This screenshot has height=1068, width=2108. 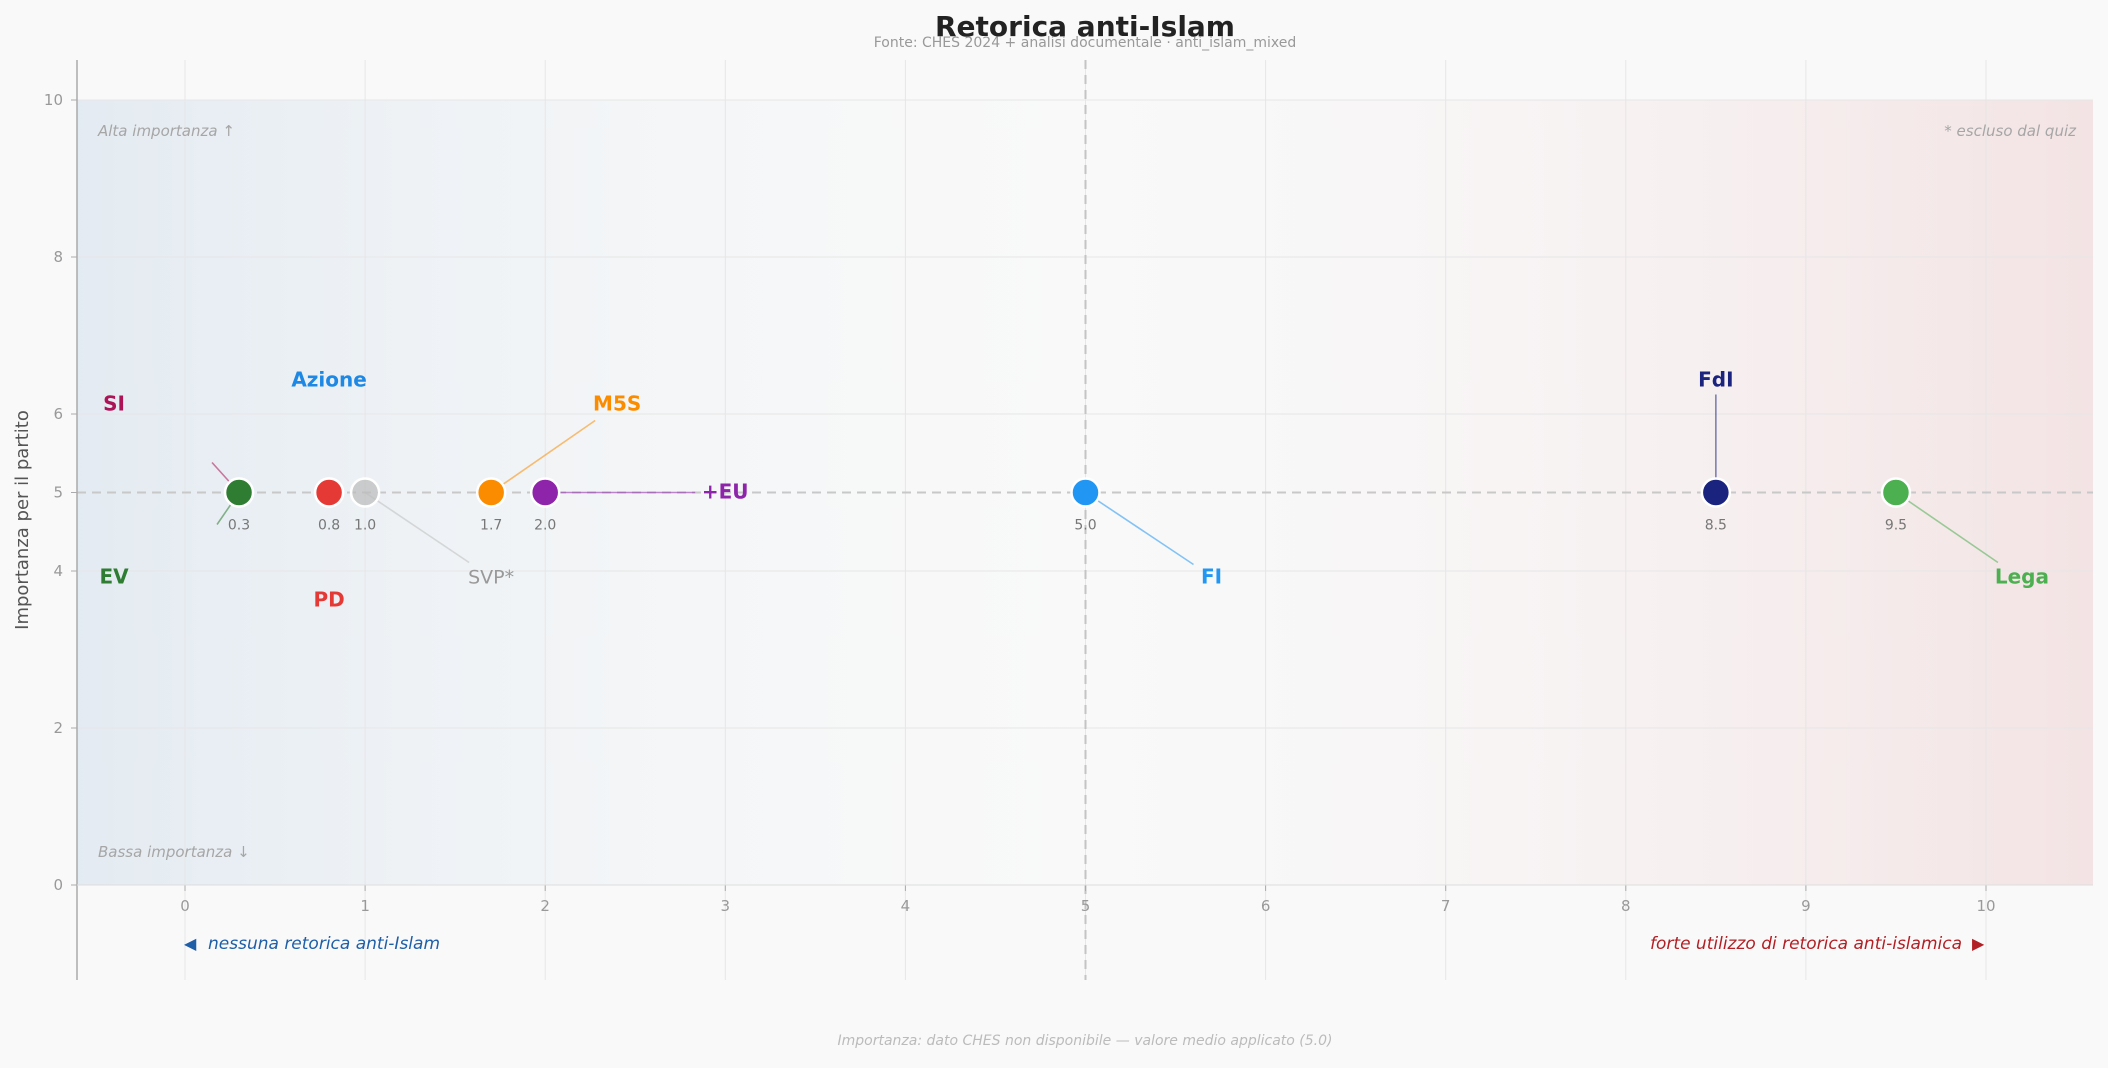 What do you see at coordinates (365, 526) in the screenshot?
I see `value-label-svp: 1.0` at bounding box center [365, 526].